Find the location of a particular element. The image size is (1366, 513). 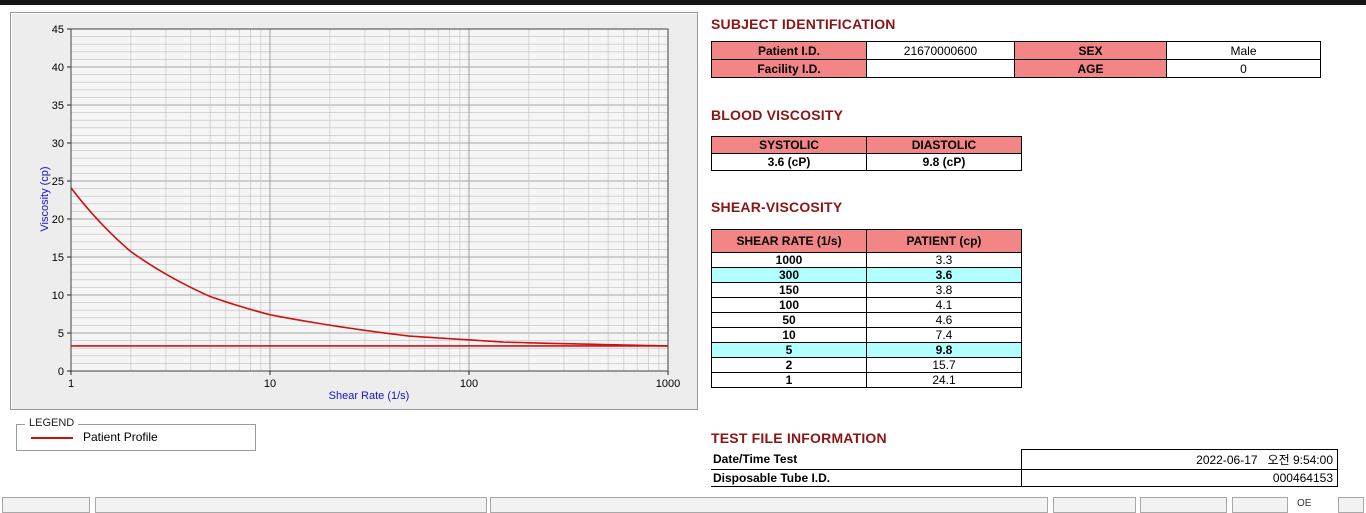

test-file-row: Disposable Tube I.D. 000464153 is located at coordinates (1024, 478).